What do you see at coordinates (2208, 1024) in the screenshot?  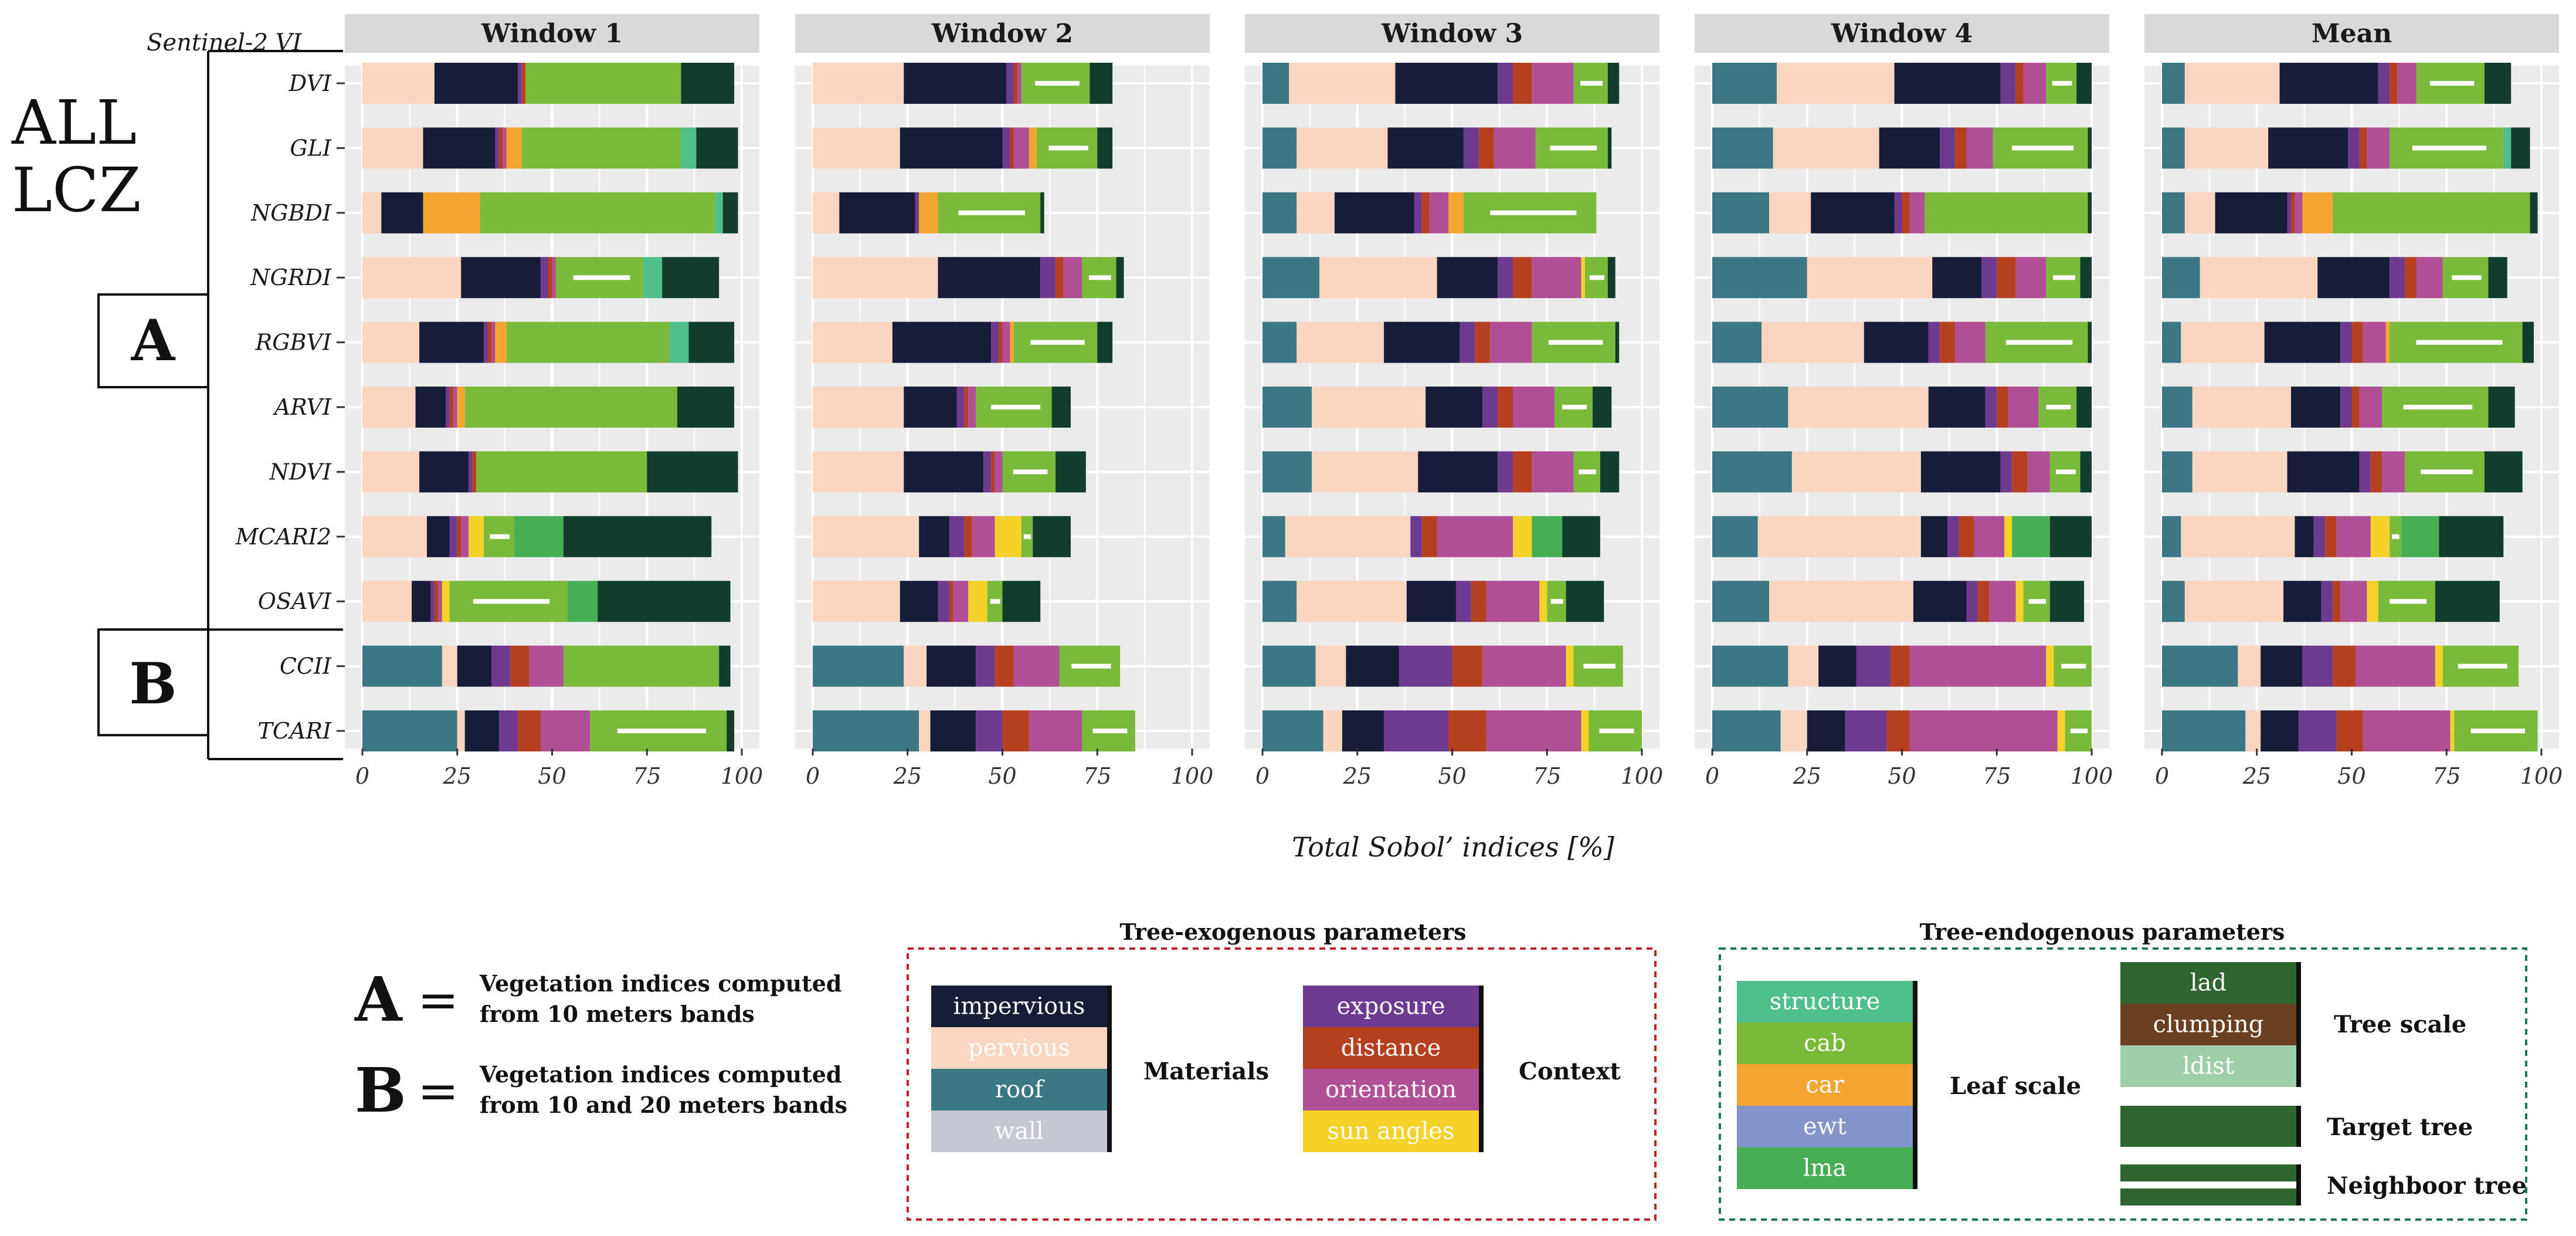 I see `tree-key-label-clumping: clumping` at bounding box center [2208, 1024].